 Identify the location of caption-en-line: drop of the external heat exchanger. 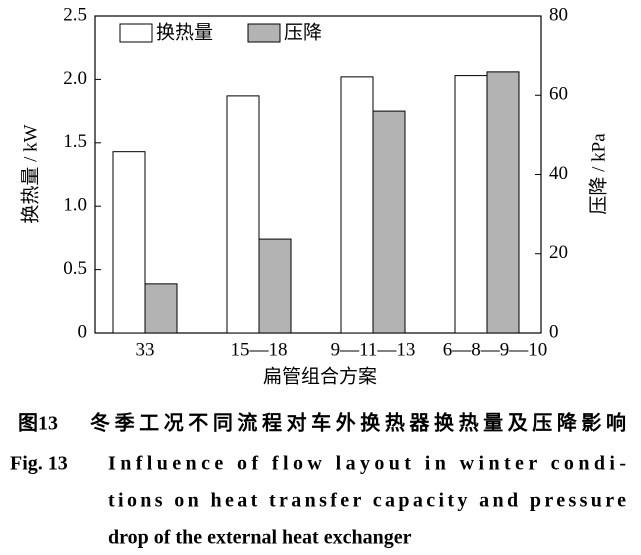
(260, 538).